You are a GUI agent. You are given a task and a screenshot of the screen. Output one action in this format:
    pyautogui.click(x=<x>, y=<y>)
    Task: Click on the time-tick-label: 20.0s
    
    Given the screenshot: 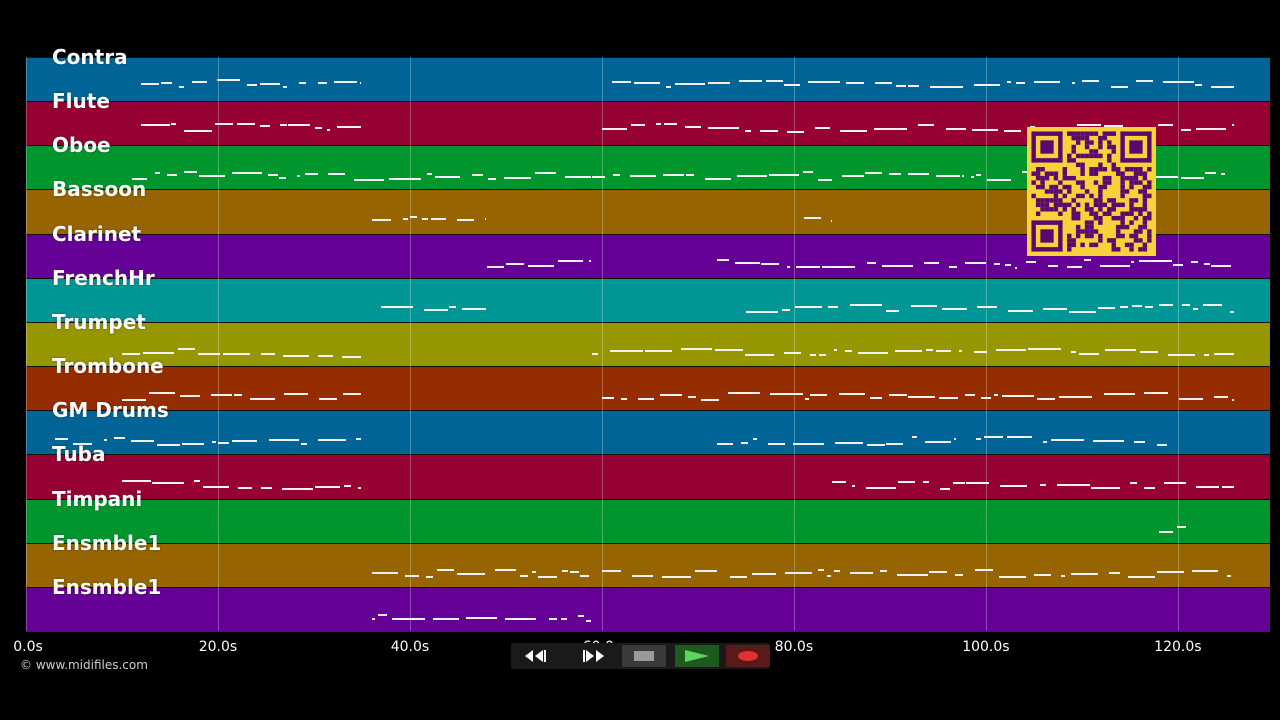 What is the action you would take?
    pyautogui.click(x=218, y=647)
    